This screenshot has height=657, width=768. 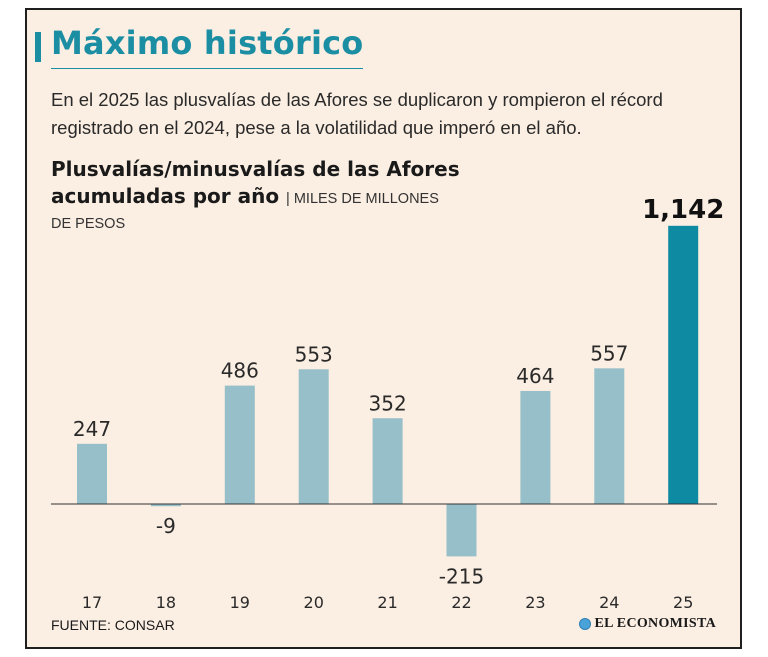 What do you see at coordinates (535, 376) in the screenshot?
I see `data-label-23: 464` at bounding box center [535, 376].